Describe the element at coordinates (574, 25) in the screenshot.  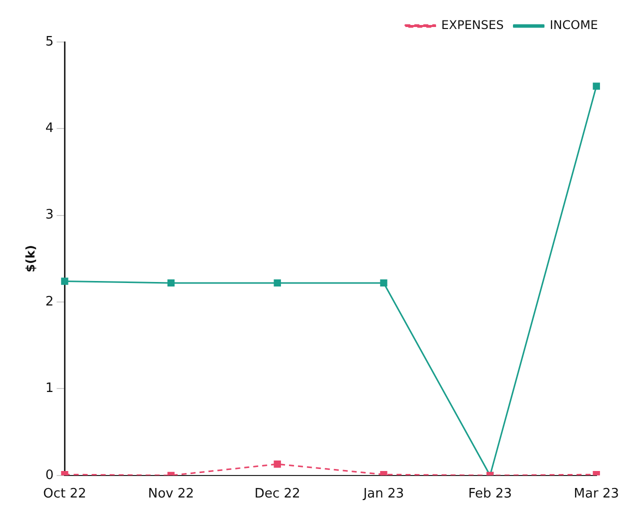
I see `legend-label: INCOME` at that location.